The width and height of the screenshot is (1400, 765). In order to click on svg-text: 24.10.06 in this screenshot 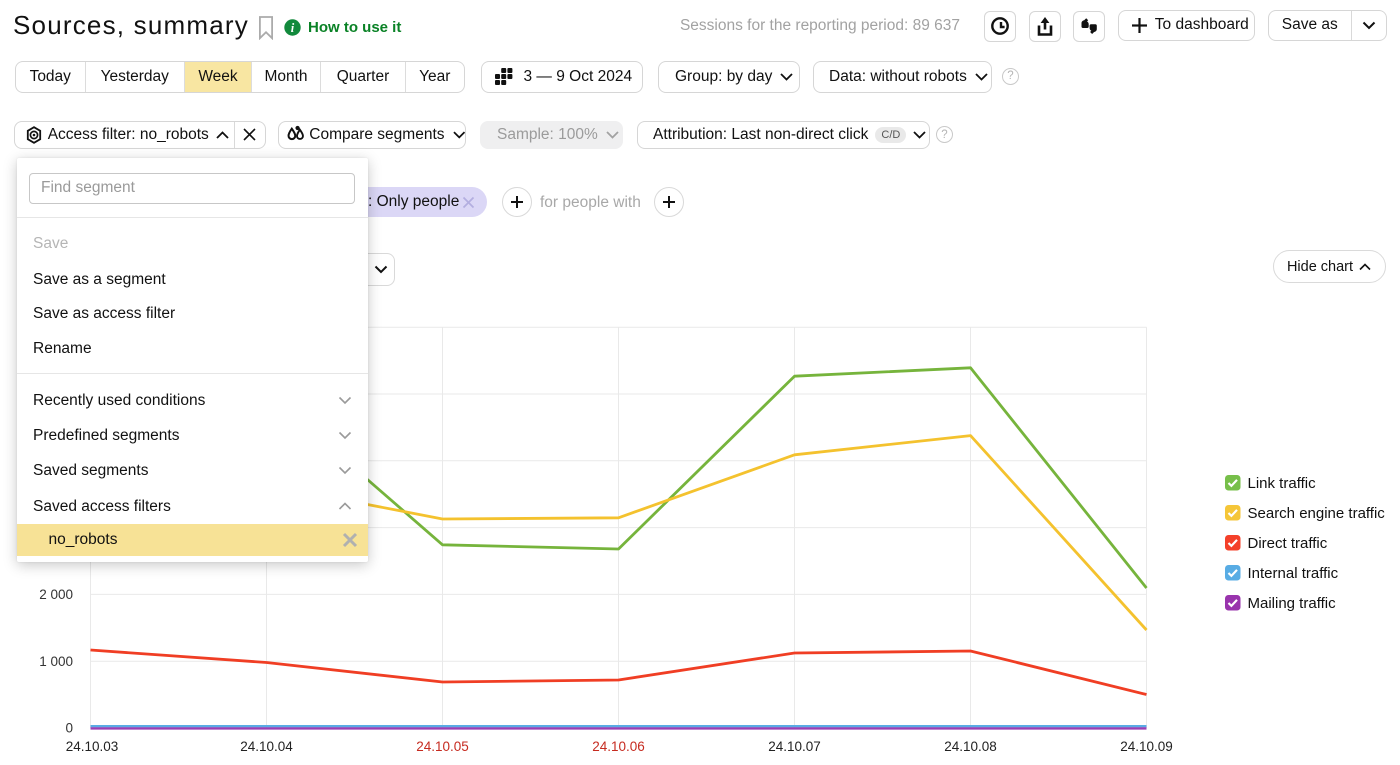, I will do `click(618, 746)`.